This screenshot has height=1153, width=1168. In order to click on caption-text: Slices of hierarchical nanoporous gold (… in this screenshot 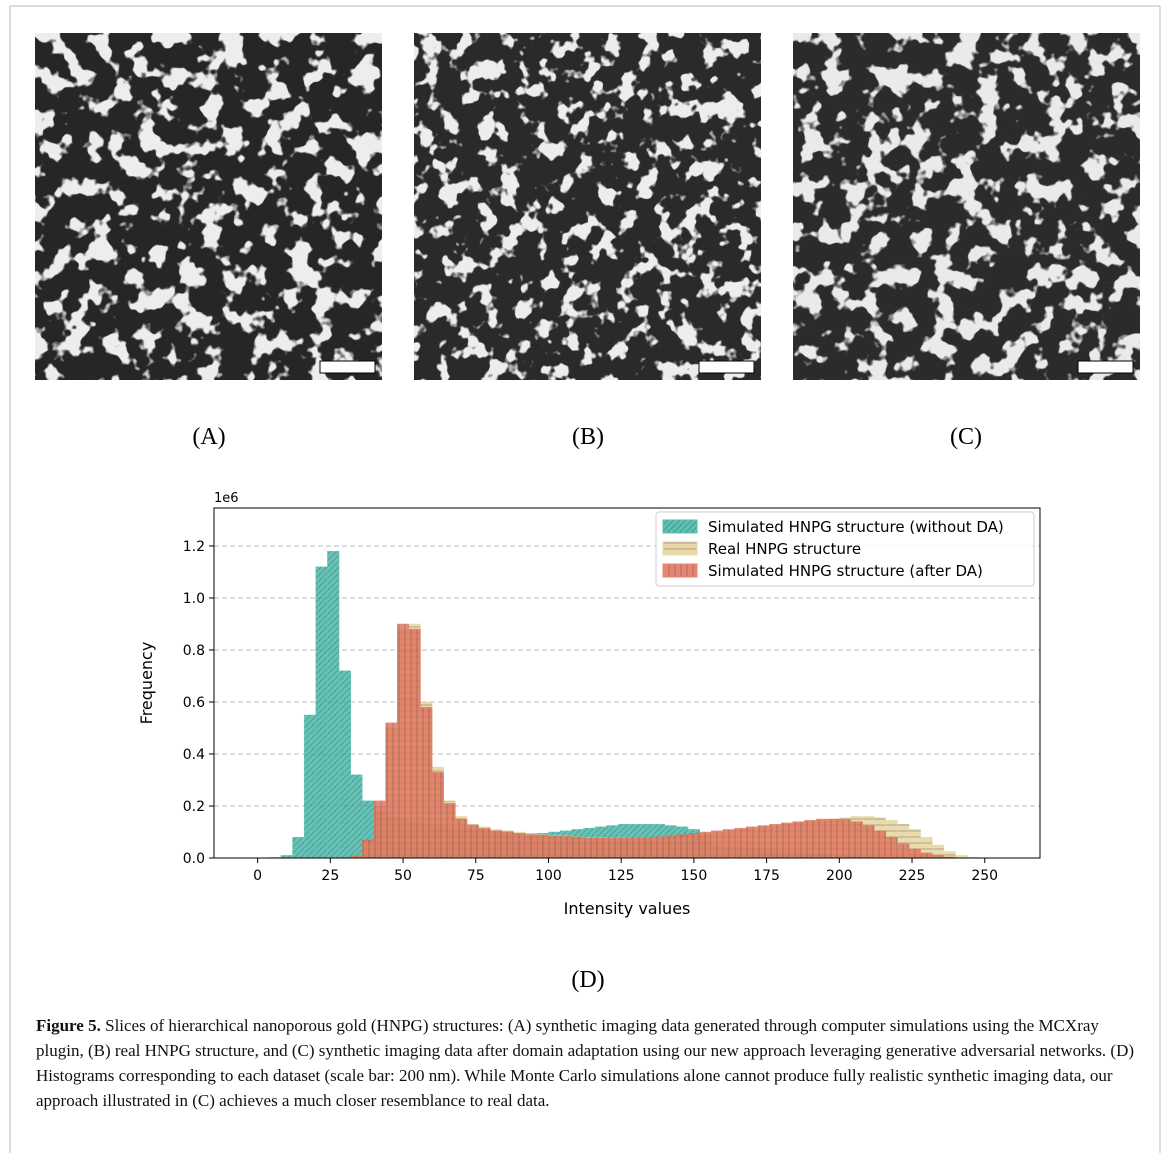, I will do `click(585, 1063)`.